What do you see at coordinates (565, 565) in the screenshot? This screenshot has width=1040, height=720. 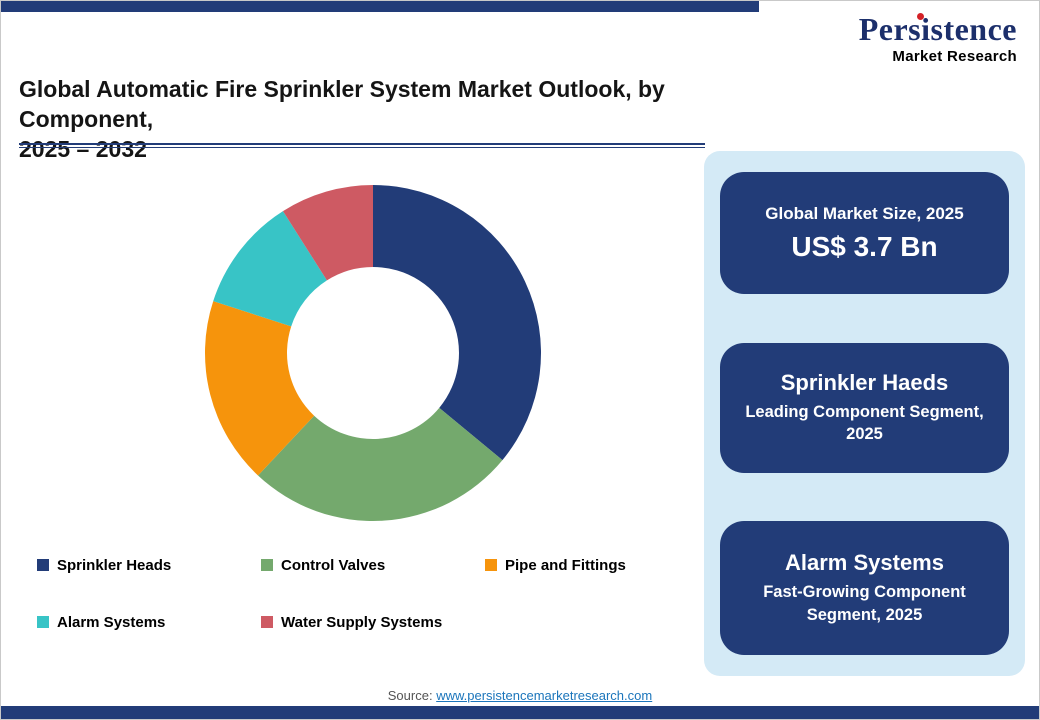 I see `legend-label: Pipe and Fittings` at bounding box center [565, 565].